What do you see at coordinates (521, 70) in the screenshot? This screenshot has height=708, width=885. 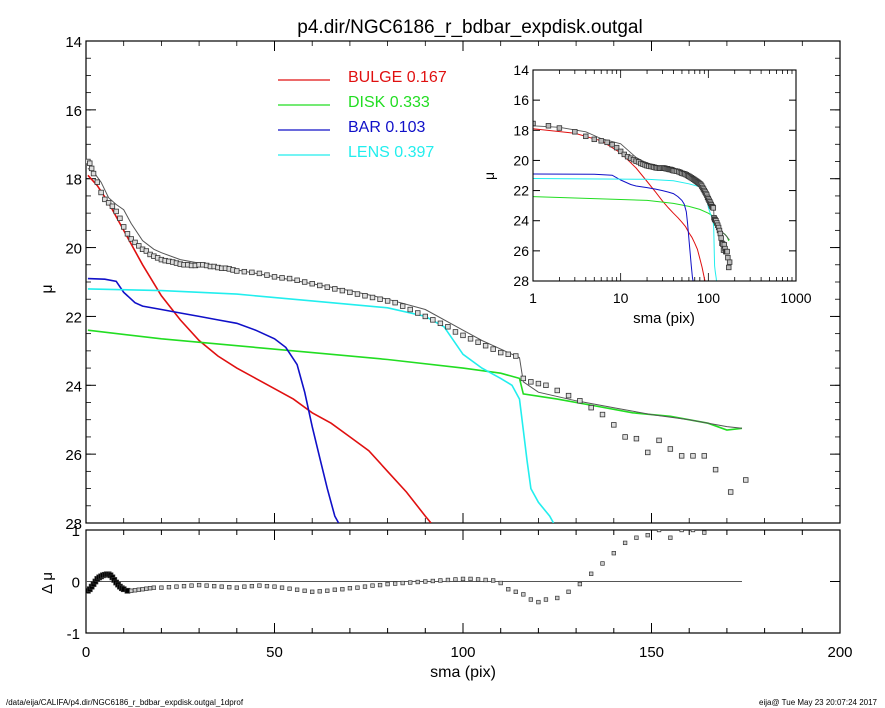 I see `inset-y-tick-label: 14` at bounding box center [521, 70].